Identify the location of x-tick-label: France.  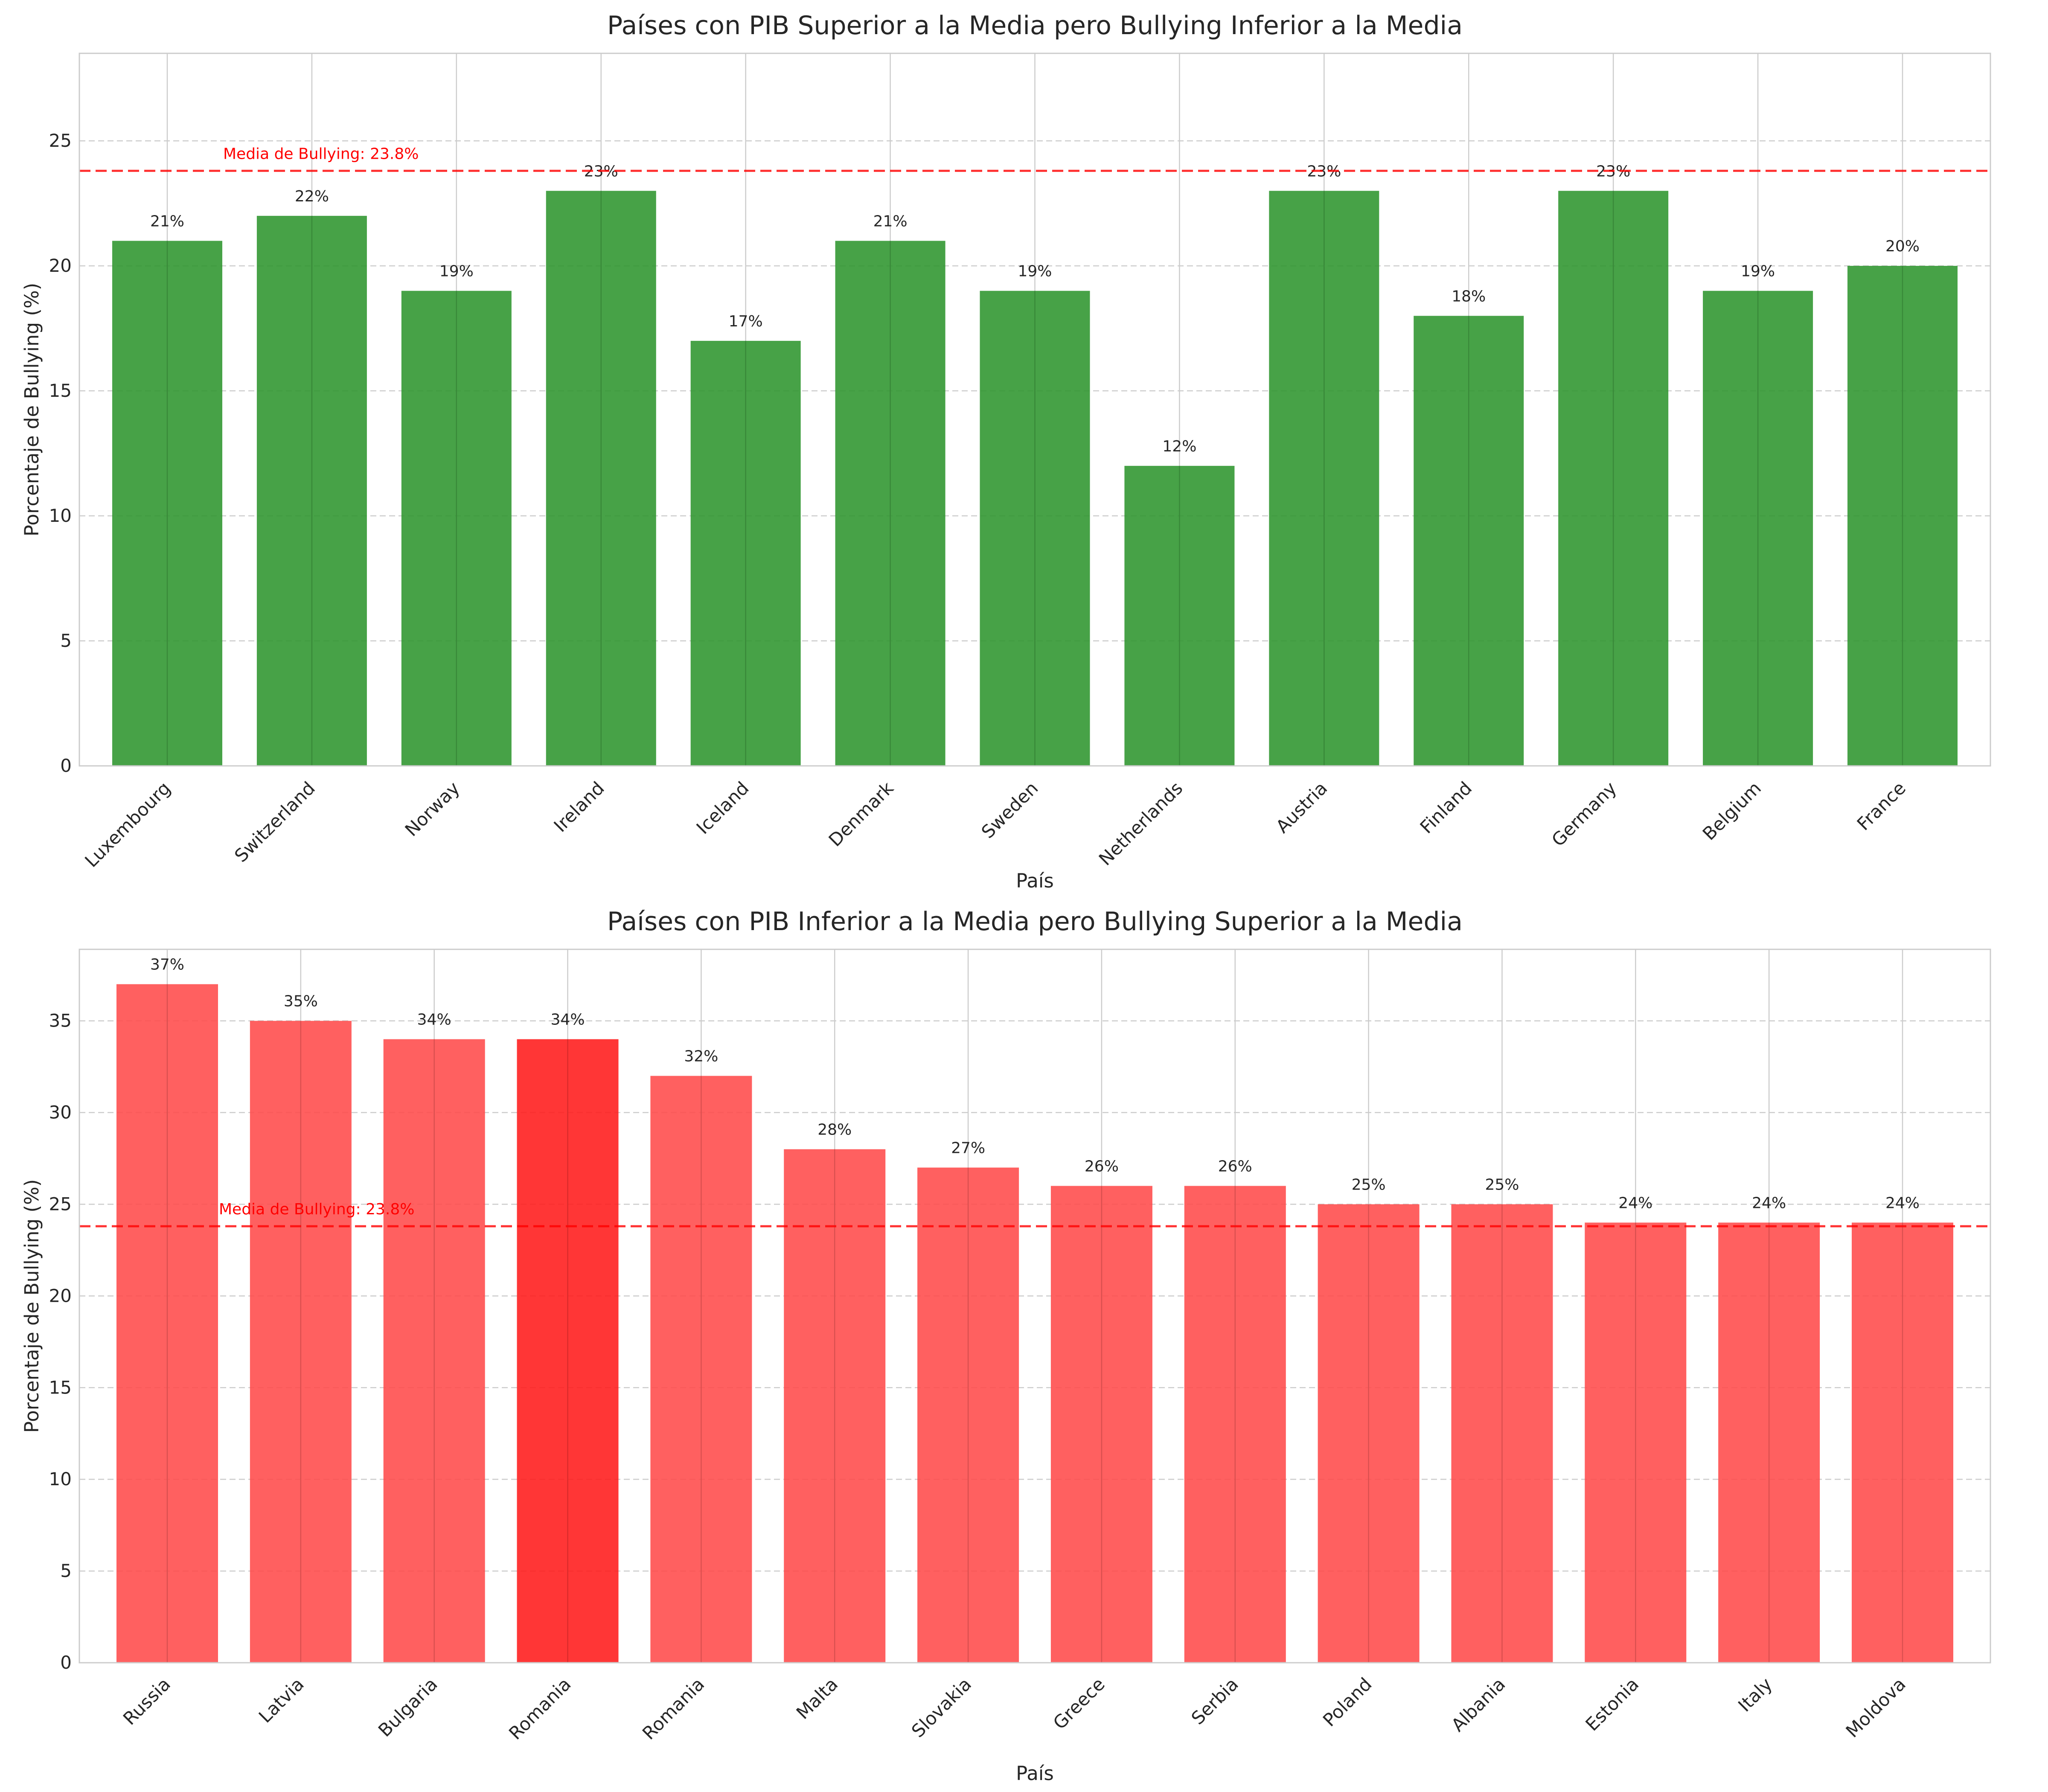
(1882, 805).